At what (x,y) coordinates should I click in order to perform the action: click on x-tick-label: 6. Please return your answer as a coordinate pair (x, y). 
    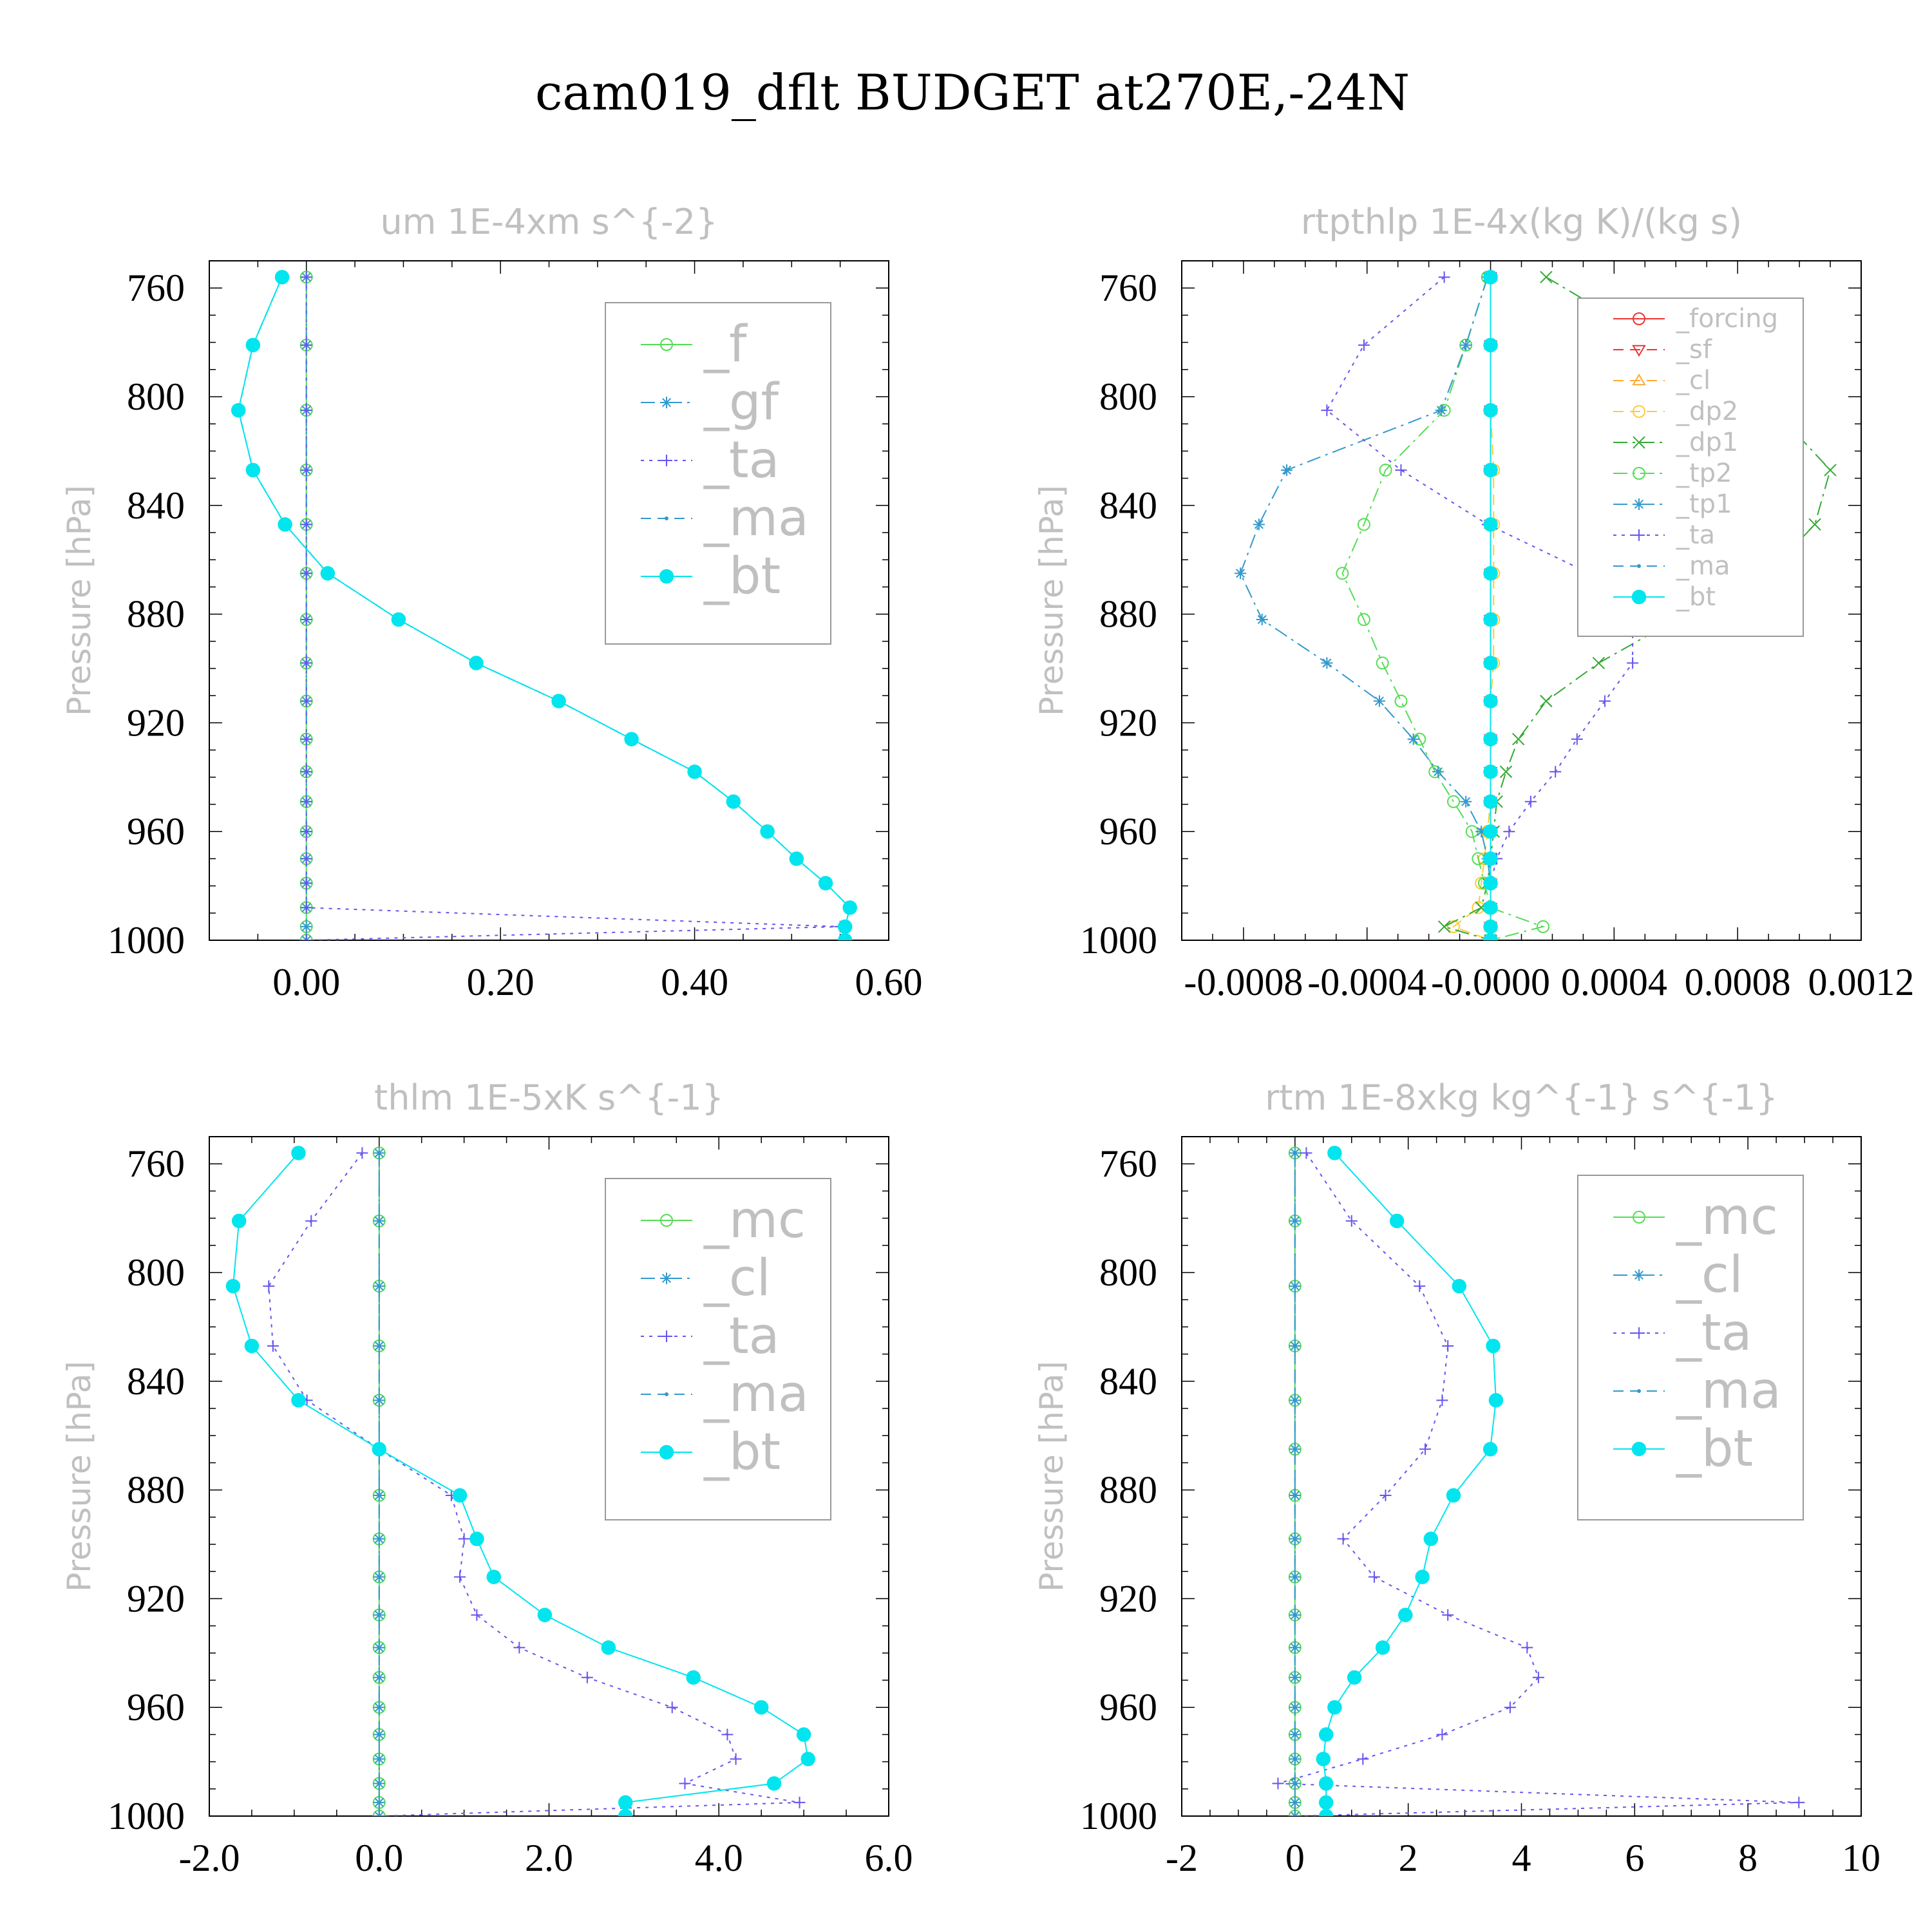
    Looking at the image, I should click on (1634, 1858).